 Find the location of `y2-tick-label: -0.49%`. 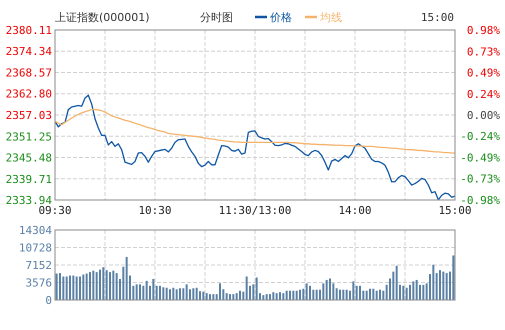

y2-tick-label: -0.49% is located at coordinates (480, 158).